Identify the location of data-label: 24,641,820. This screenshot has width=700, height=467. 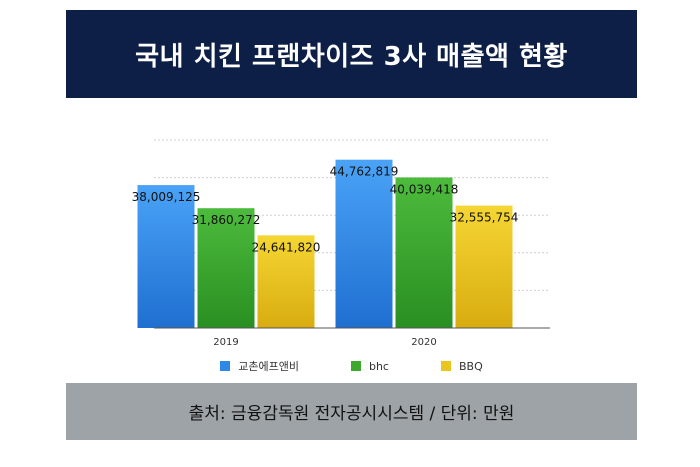
(286, 247).